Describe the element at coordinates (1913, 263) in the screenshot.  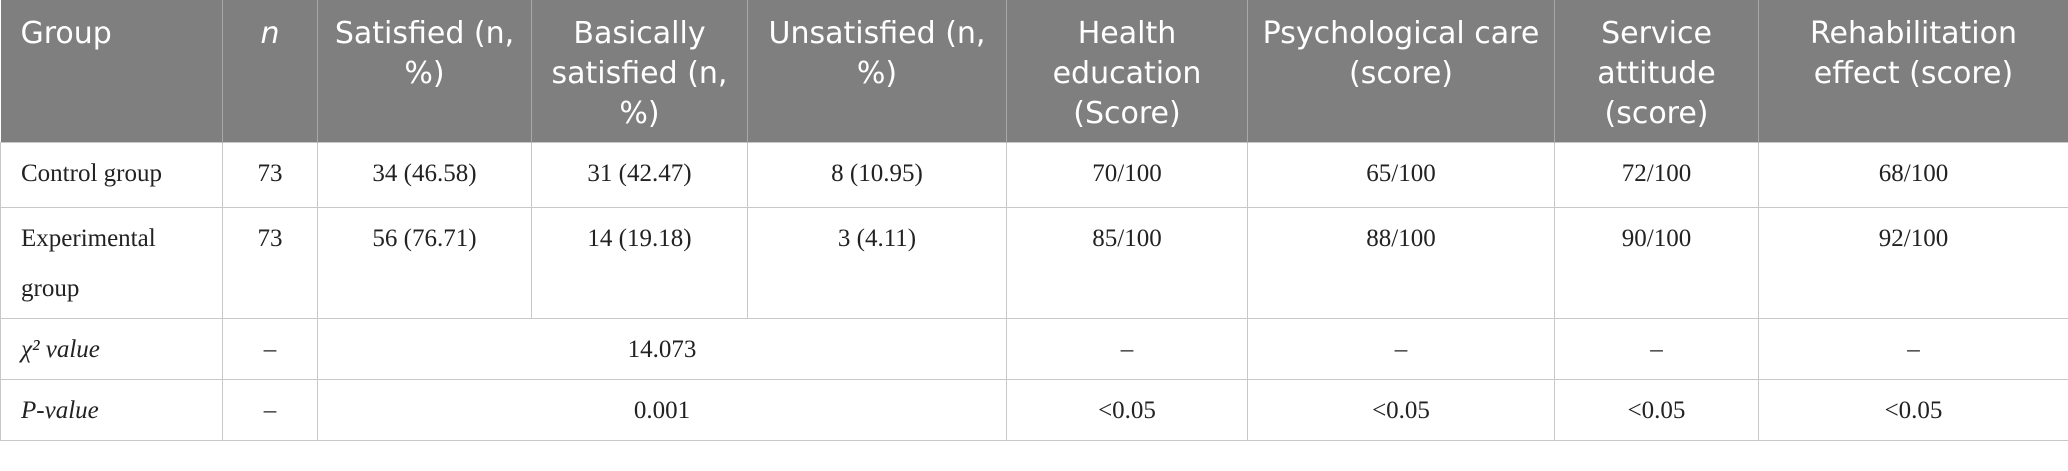
I see `table-cell: 92/100` at that location.